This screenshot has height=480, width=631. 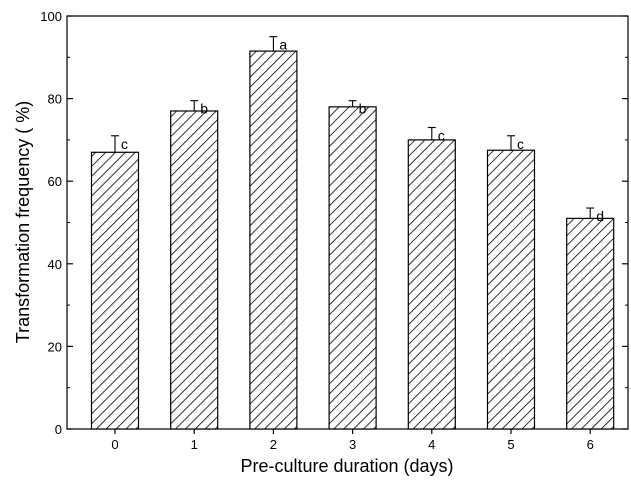 What do you see at coordinates (194, 444) in the screenshot?
I see `x-tick-label: 1` at bounding box center [194, 444].